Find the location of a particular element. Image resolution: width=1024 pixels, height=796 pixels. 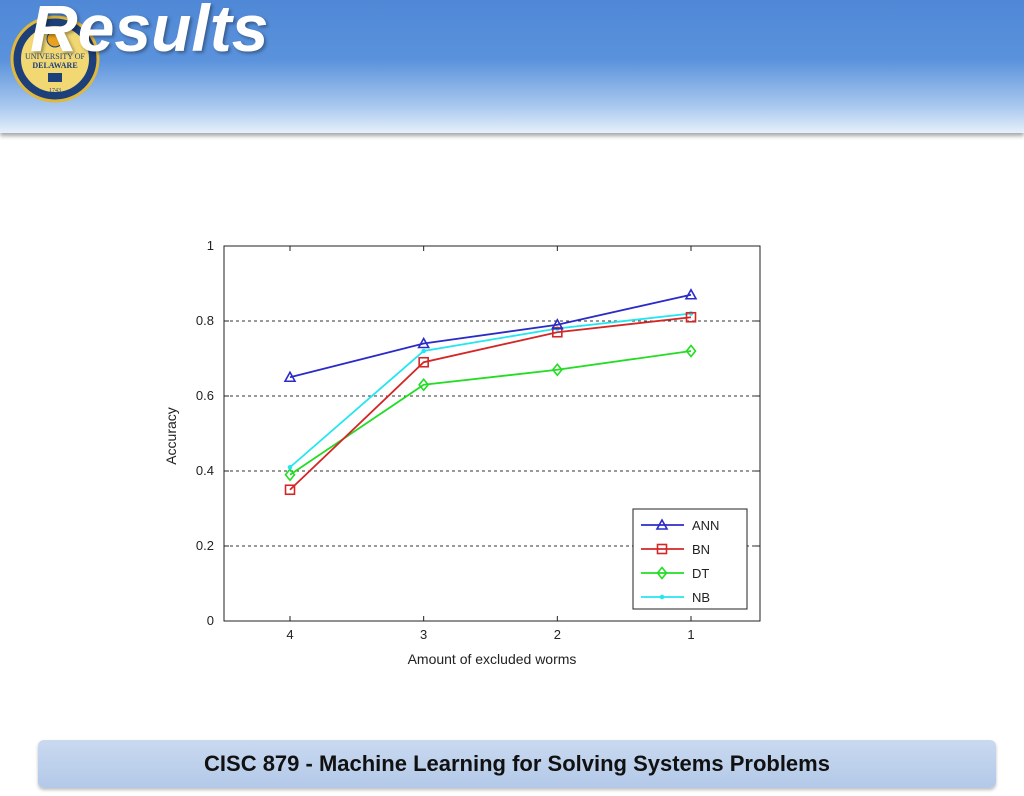

seal-year: 1743 is located at coordinates (55, 91).